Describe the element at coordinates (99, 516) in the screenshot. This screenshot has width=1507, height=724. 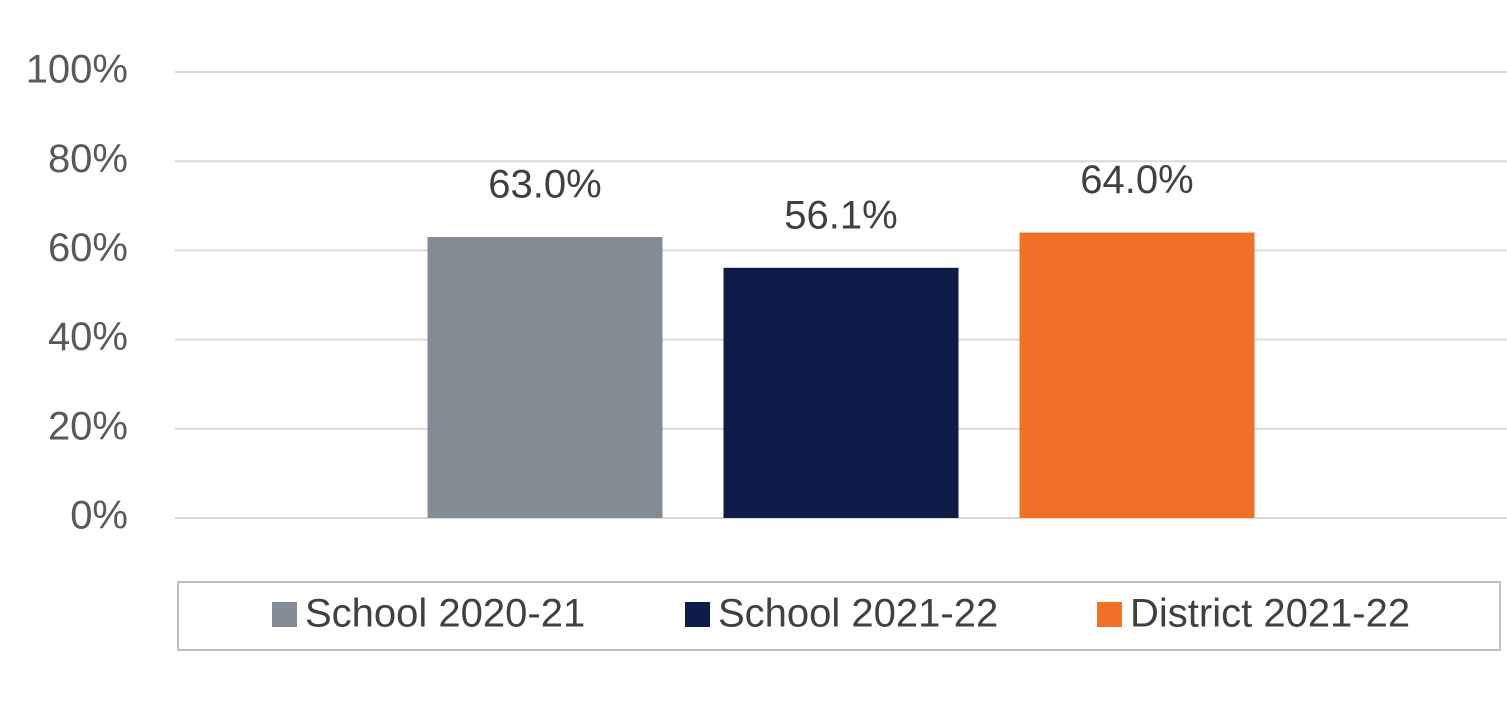
I see `y-tick-label: 0%` at that location.